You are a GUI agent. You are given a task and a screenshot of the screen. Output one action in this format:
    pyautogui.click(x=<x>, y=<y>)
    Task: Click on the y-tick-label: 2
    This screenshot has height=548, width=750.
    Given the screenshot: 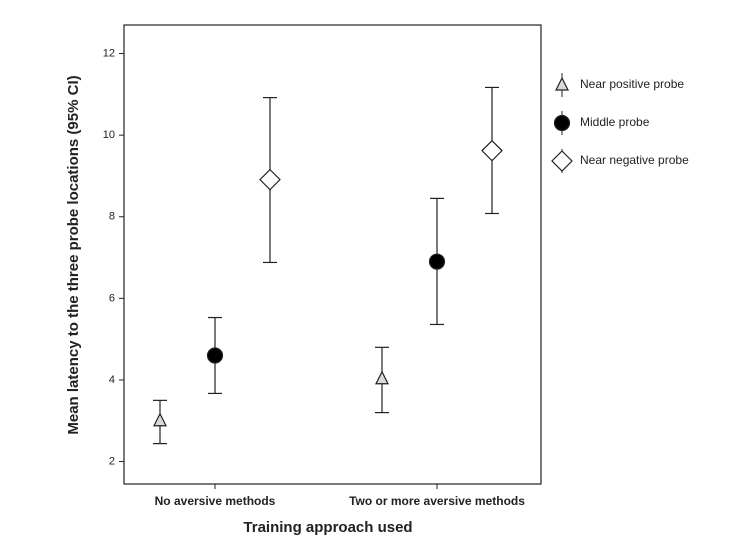 What is the action you would take?
    pyautogui.click(x=112, y=461)
    